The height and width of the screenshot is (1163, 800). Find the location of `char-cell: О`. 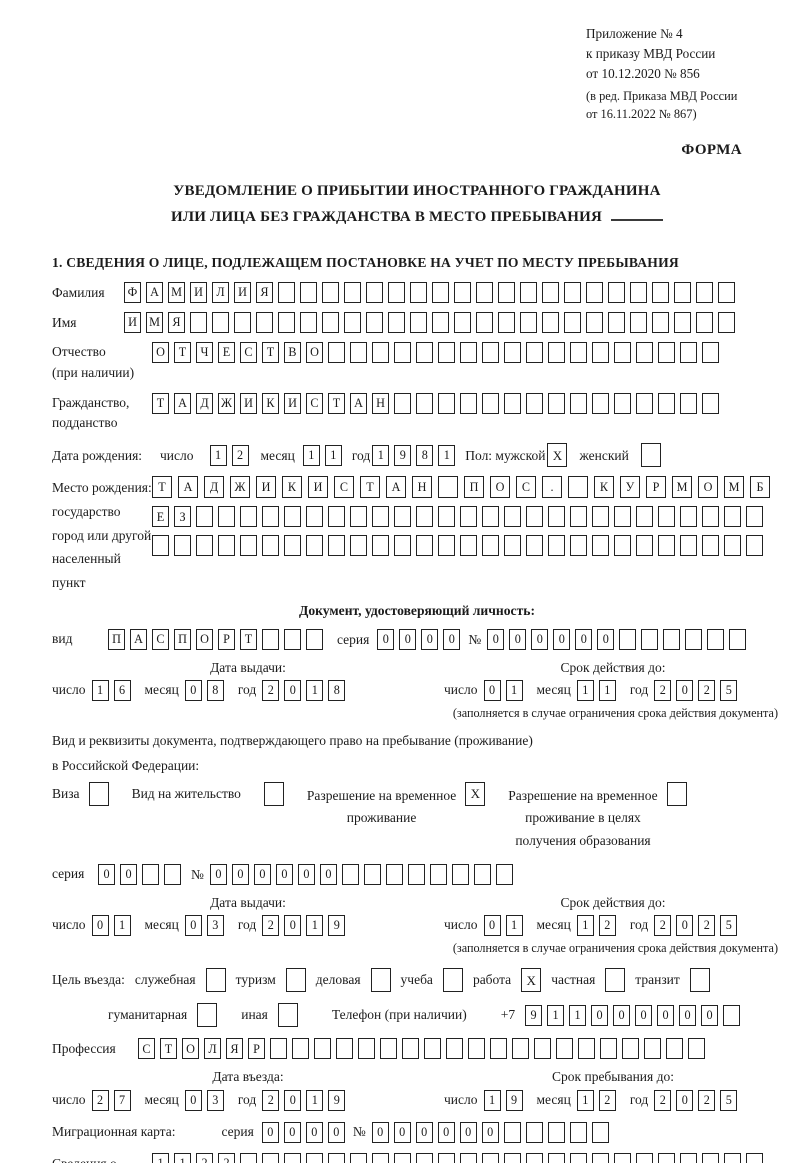

char-cell: О is located at coordinates (160, 352).